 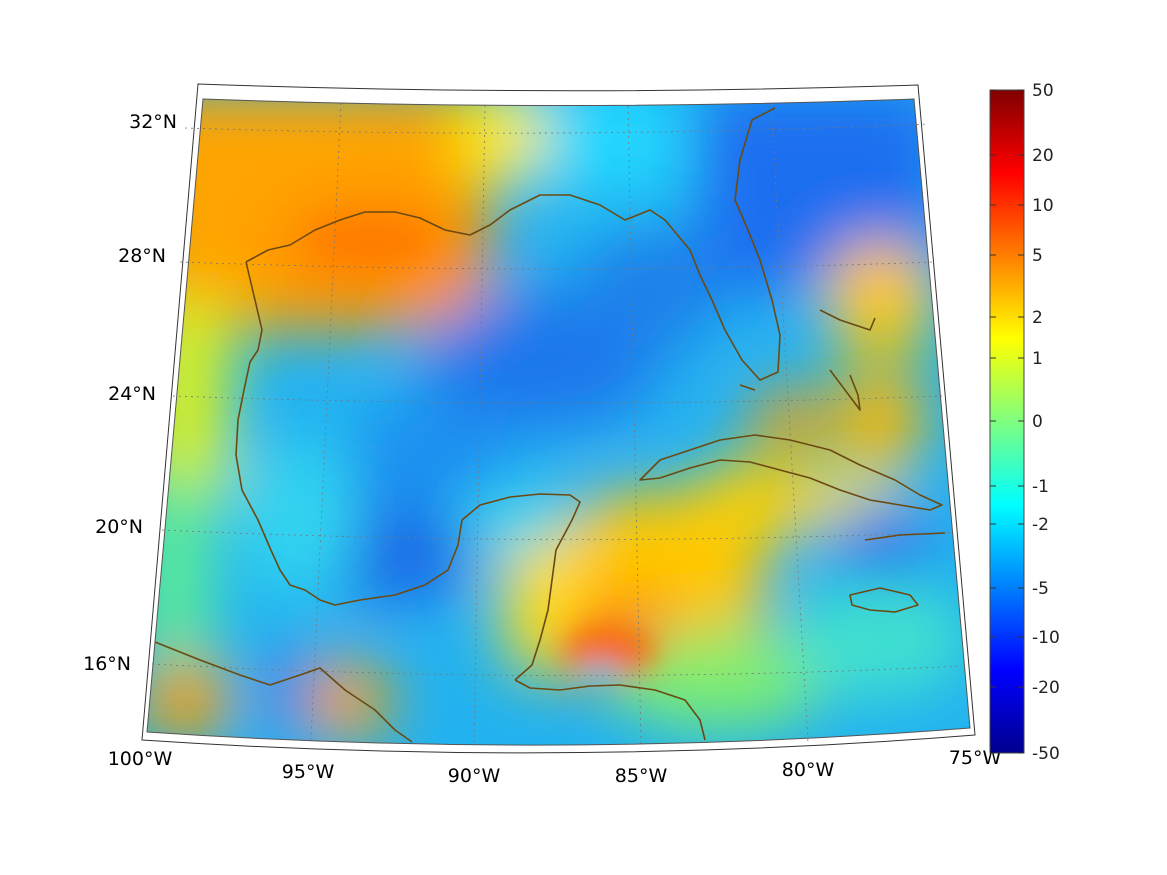 What do you see at coordinates (308, 772) in the screenshot?
I see `lon-label-95: 95°W` at bounding box center [308, 772].